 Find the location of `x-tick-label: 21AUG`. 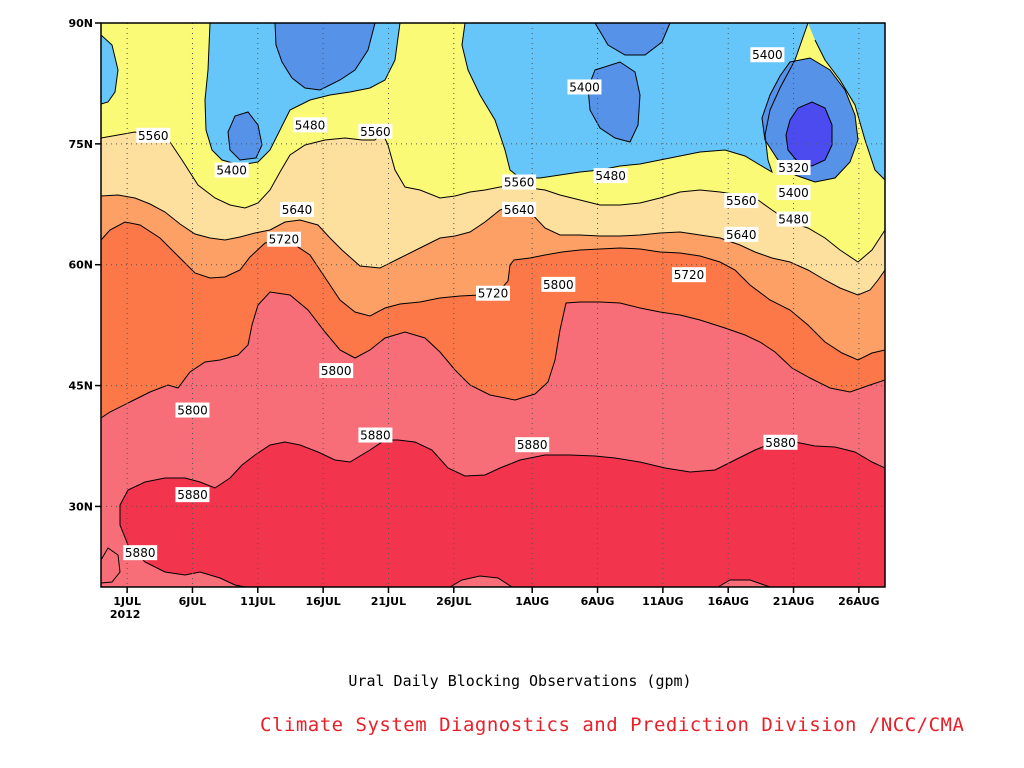

x-tick-label: 21AUG is located at coordinates (793, 601).